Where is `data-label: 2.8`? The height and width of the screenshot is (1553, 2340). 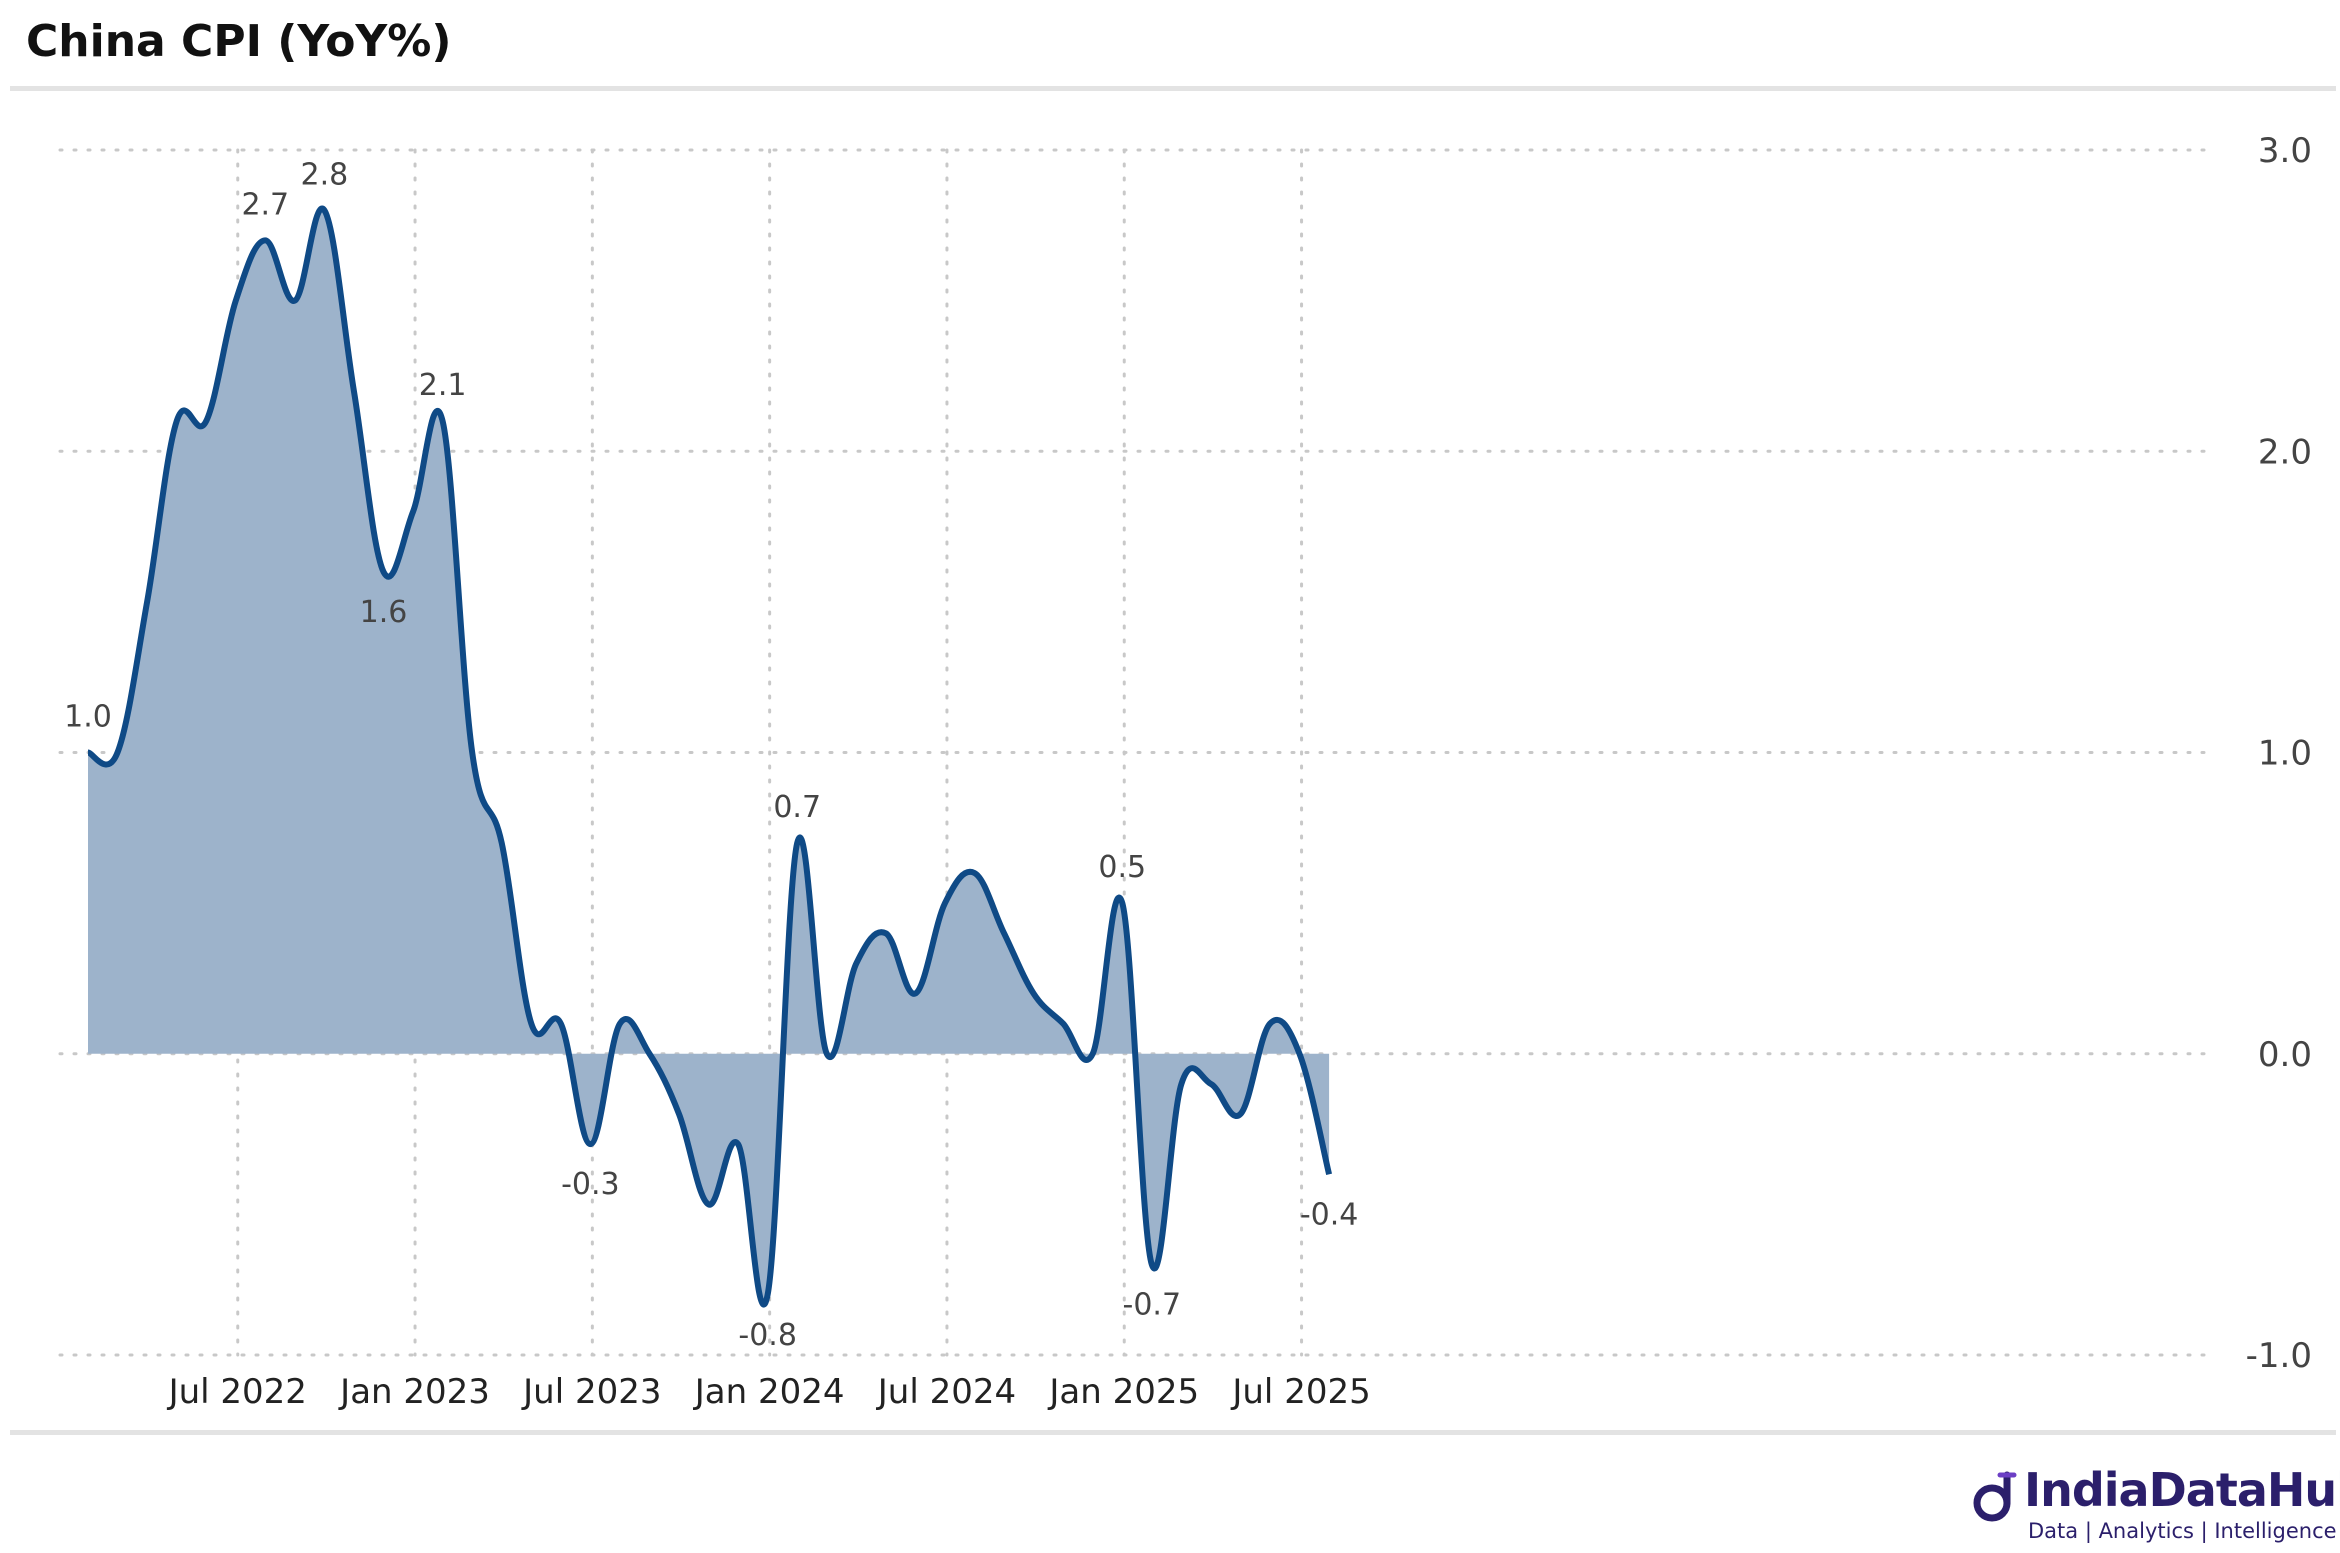 data-label: 2.8 is located at coordinates (325, 174).